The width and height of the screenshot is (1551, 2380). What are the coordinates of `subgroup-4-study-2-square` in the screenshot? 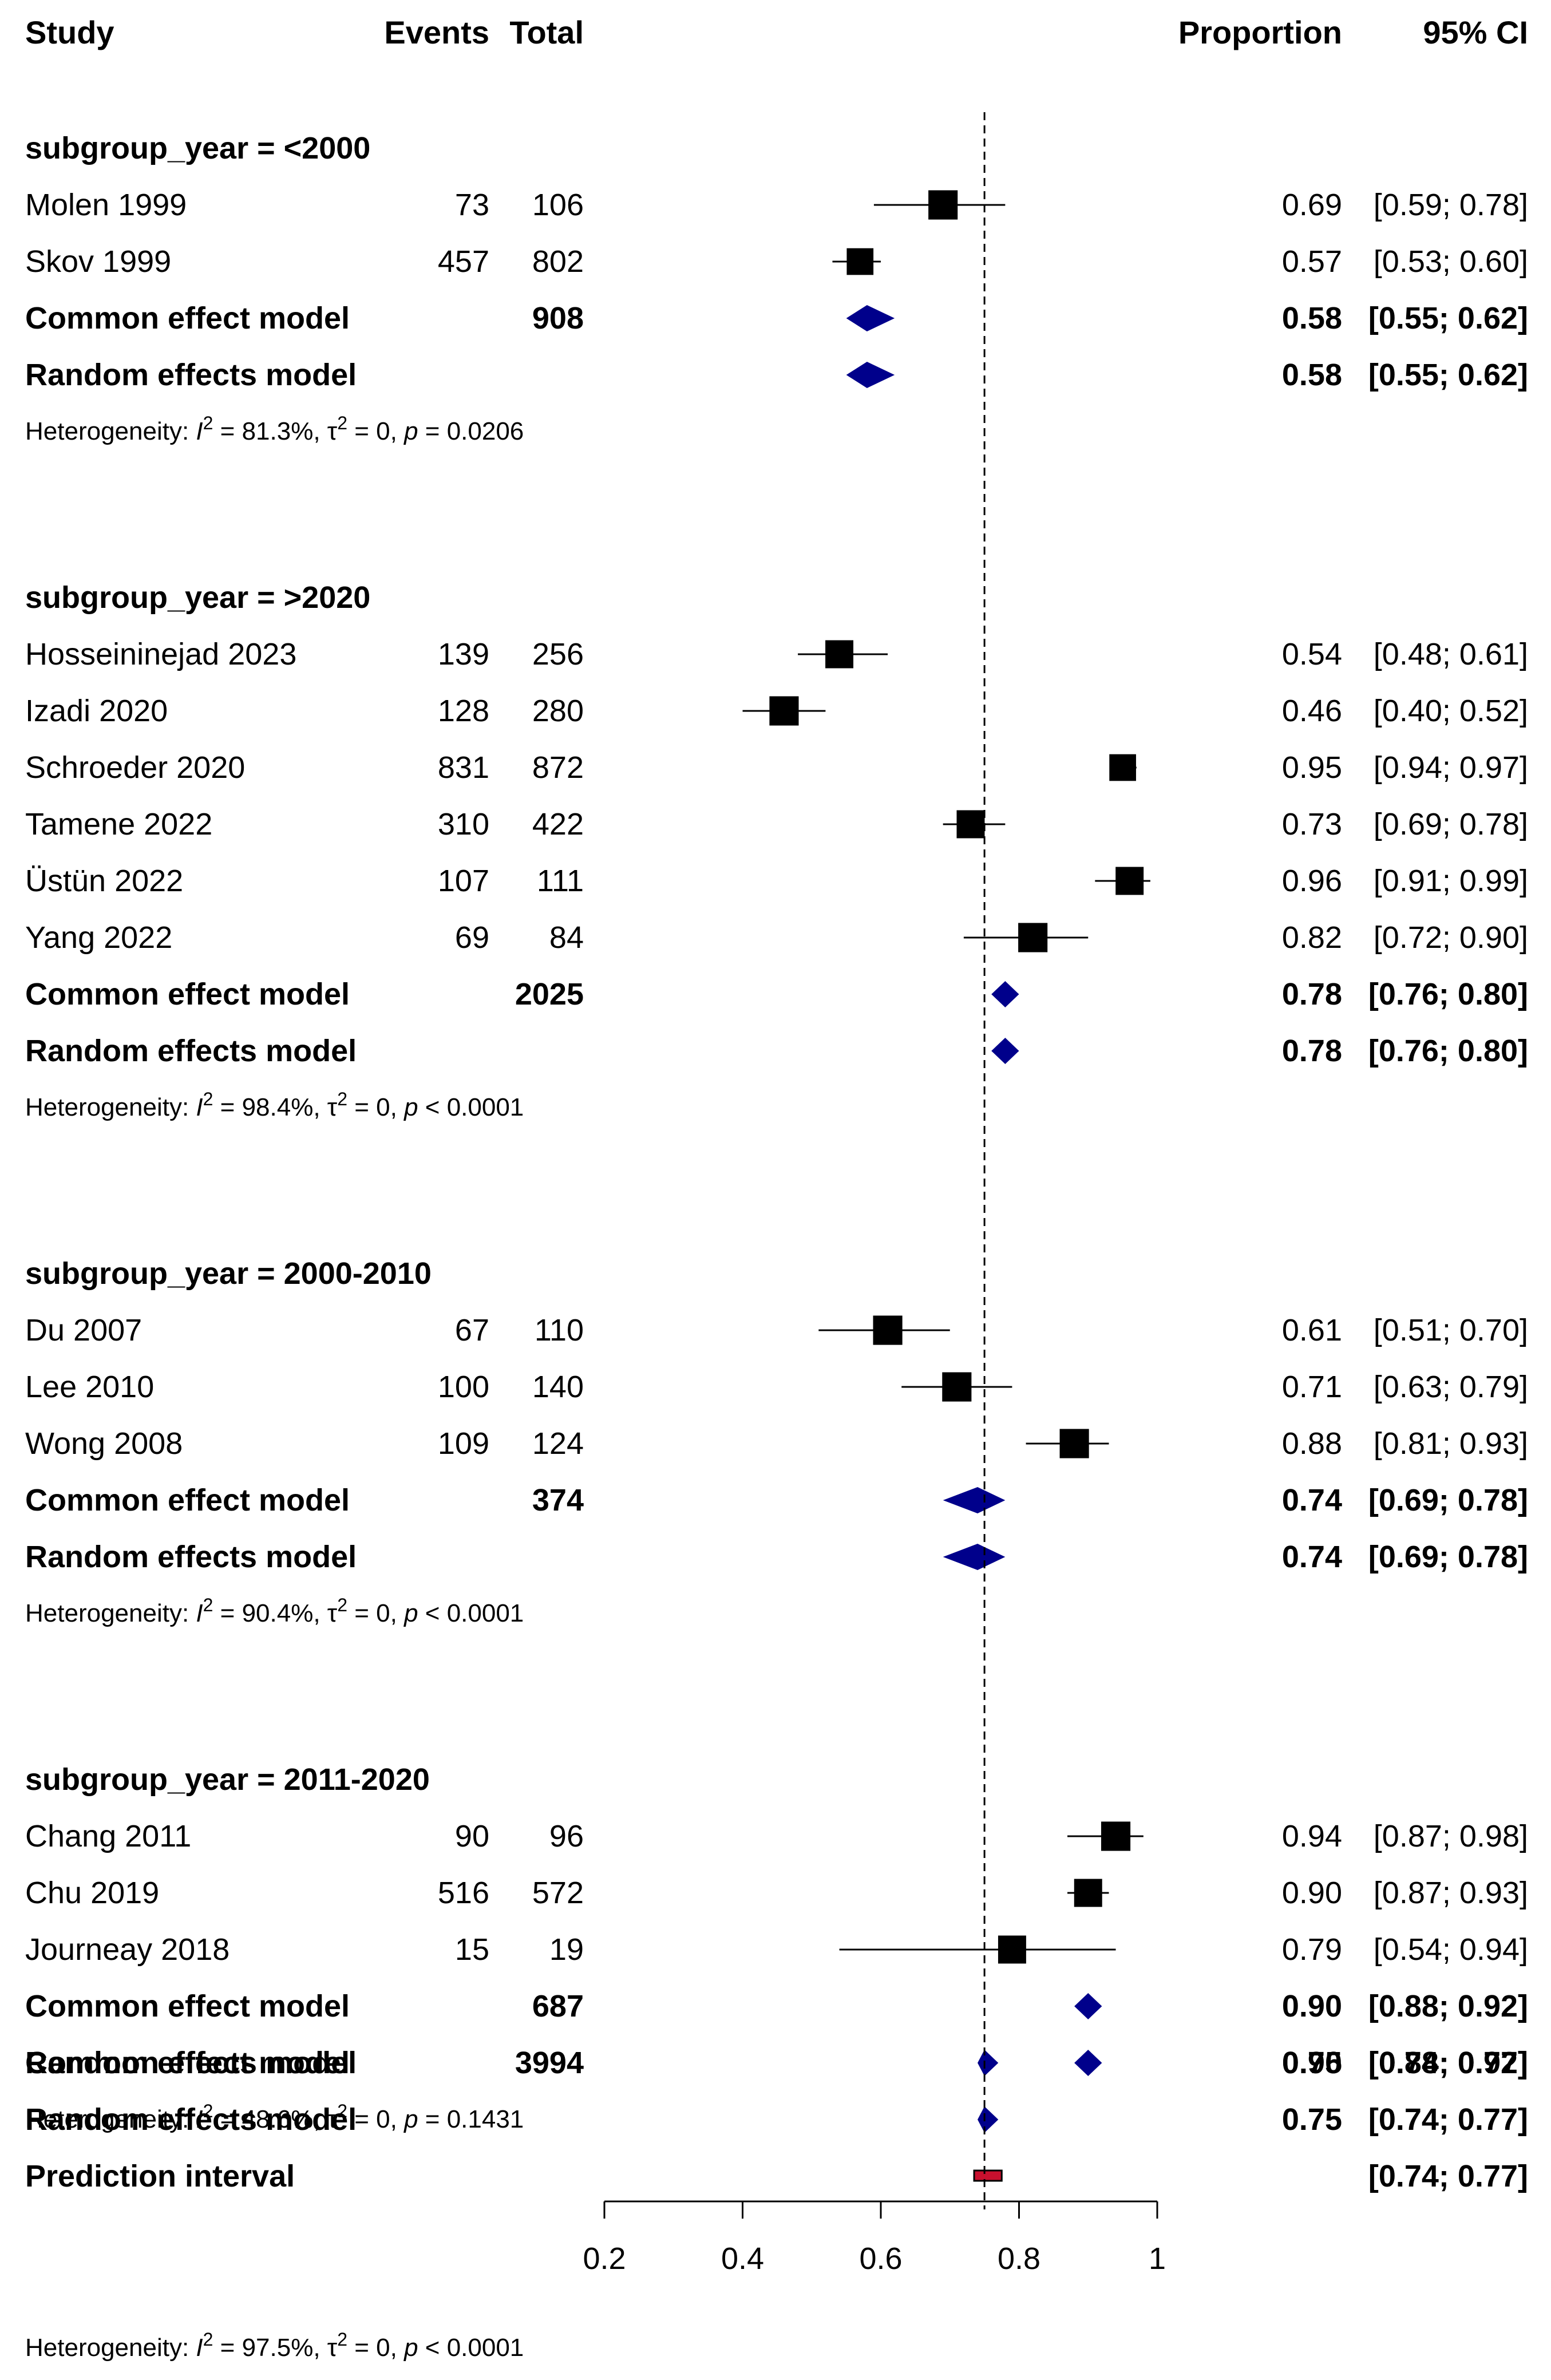 It's located at (1088, 1893).